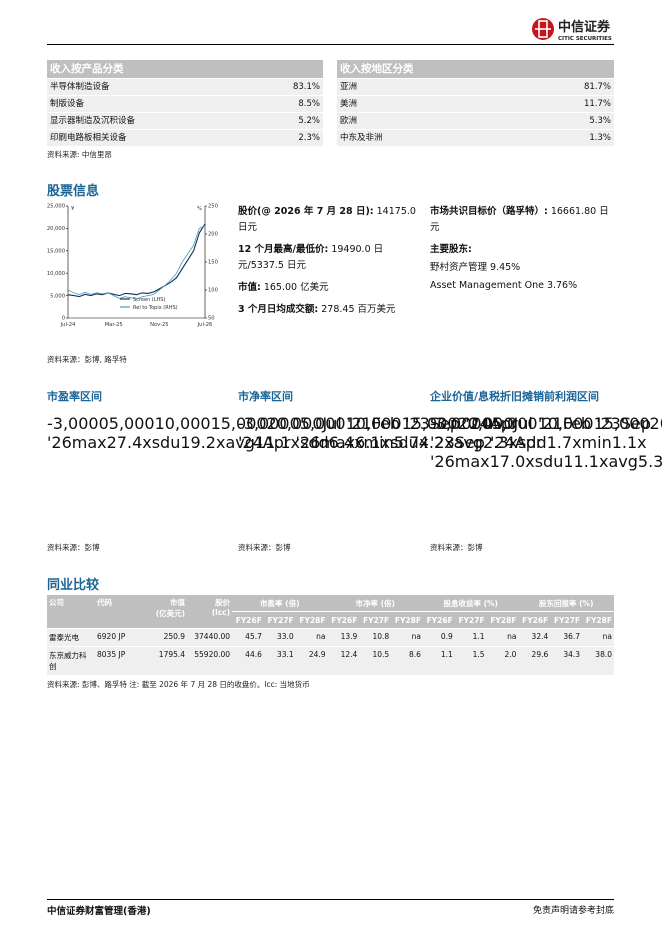  What do you see at coordinates (248, 660) in the screenshot?
I see `metric: 44.6` at bounding box center [248, 660].